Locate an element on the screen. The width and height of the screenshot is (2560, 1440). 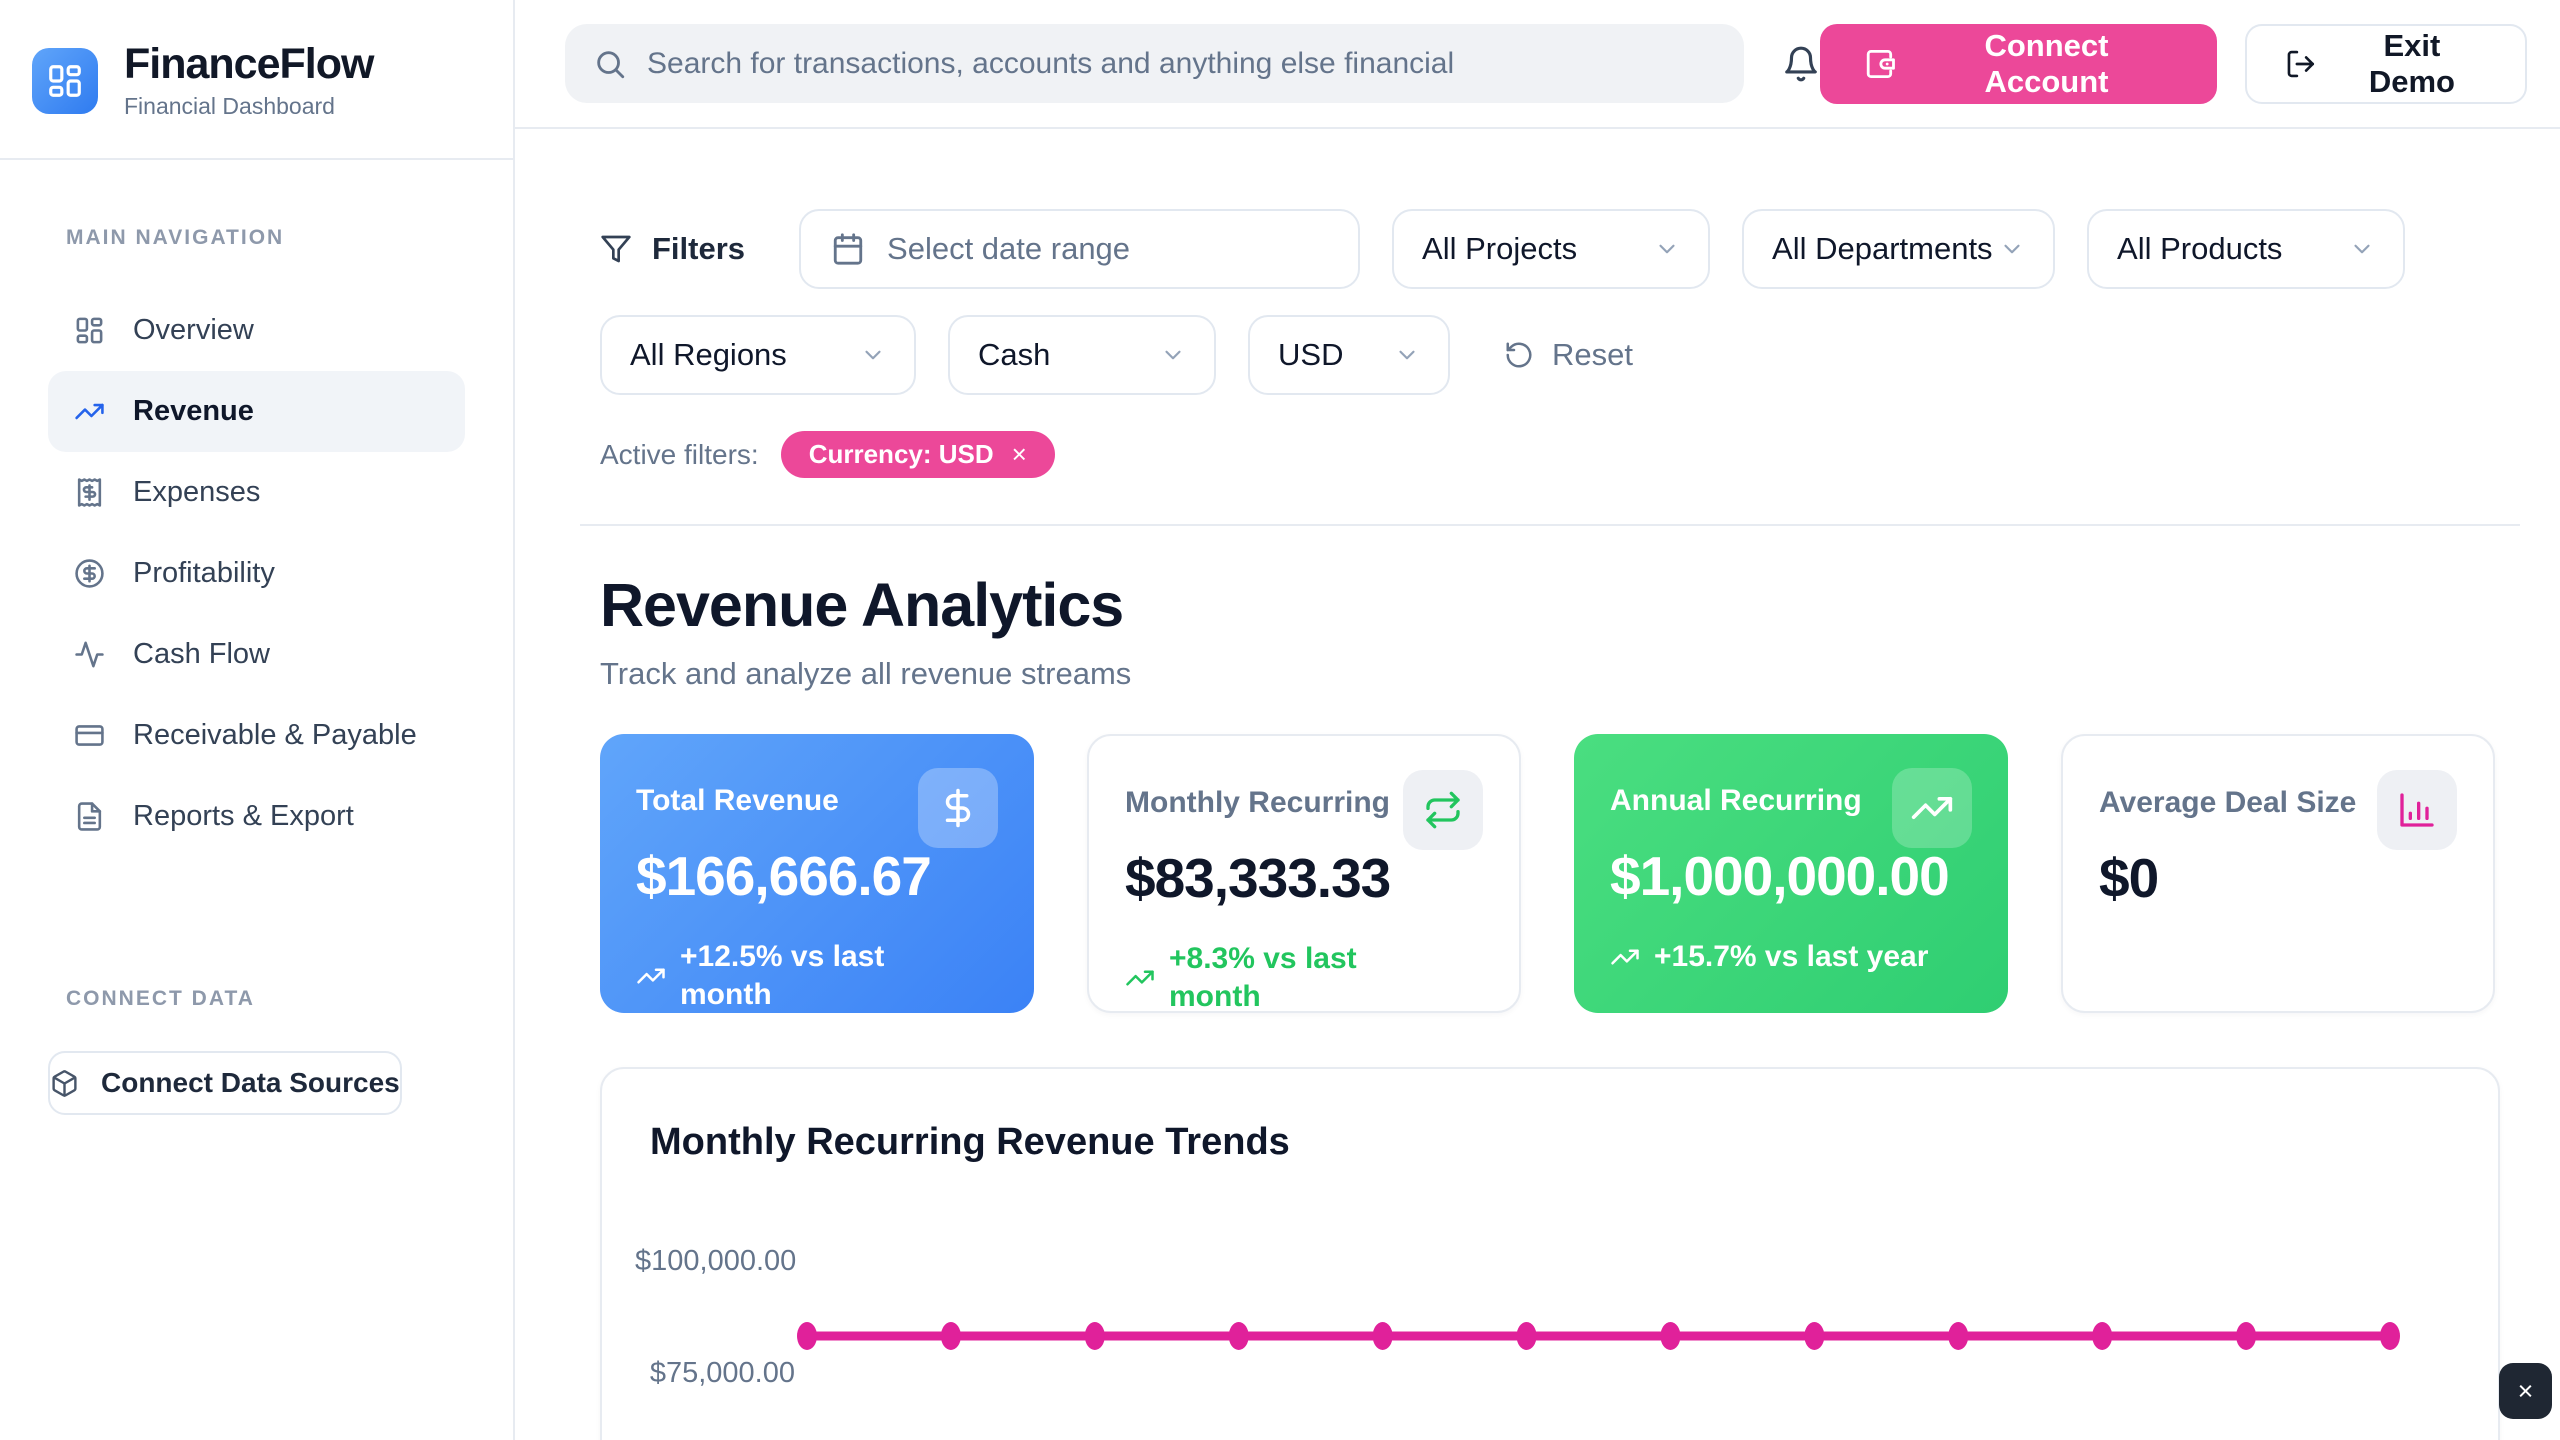
activity-icon is located at coordinates (89, 654).